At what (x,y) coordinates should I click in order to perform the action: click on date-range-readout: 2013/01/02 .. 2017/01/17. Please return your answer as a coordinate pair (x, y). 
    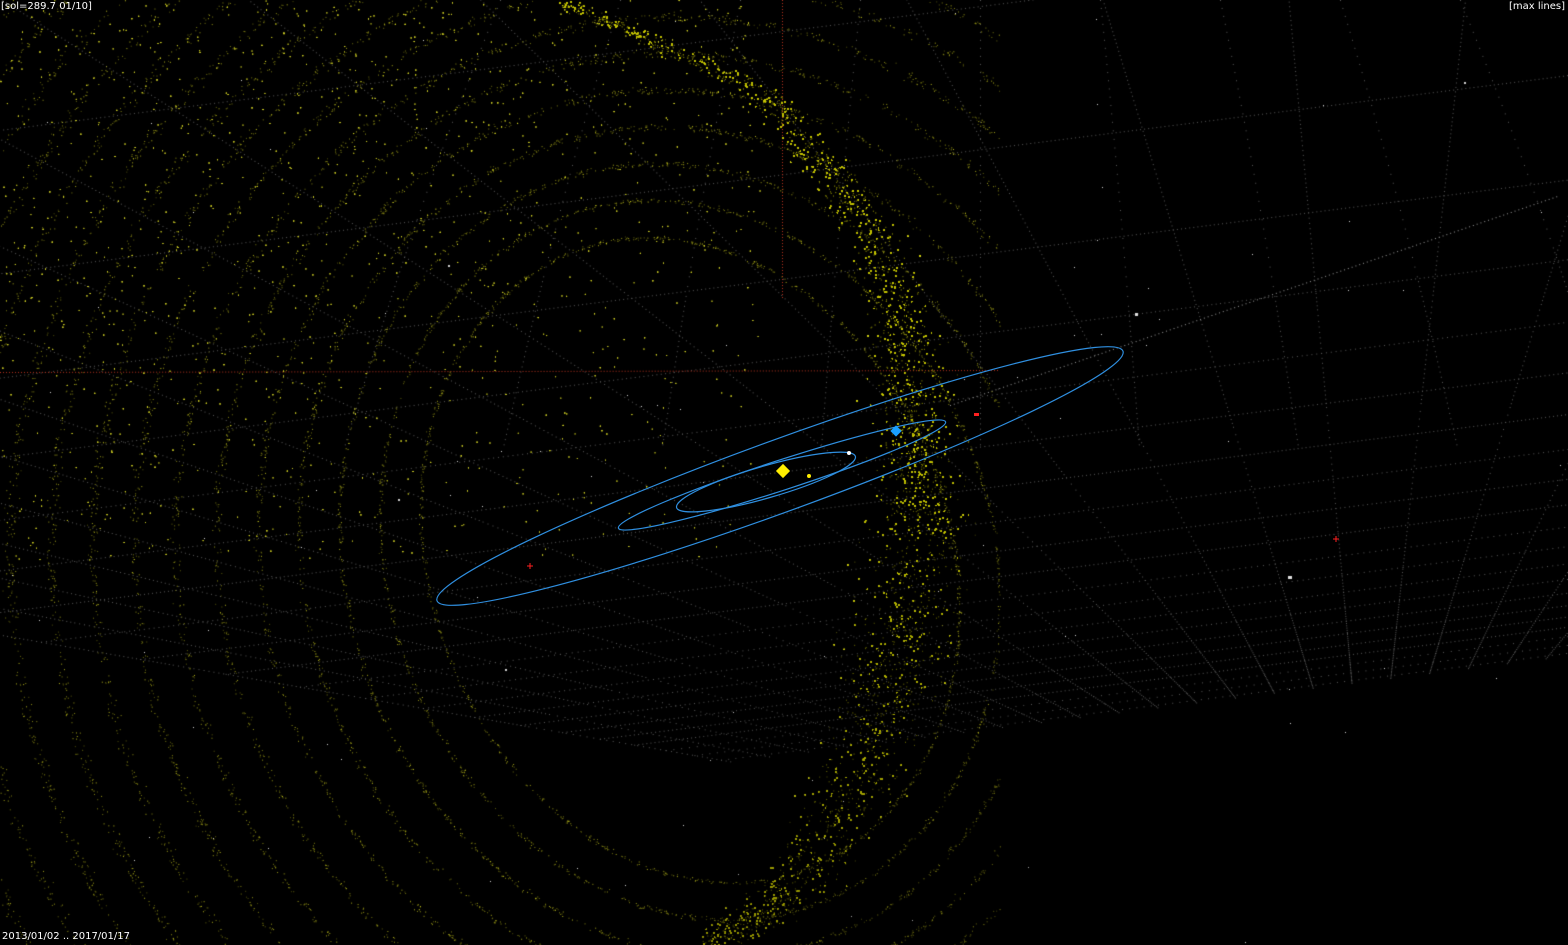
    Looking at the image, I should click on (66, 936).